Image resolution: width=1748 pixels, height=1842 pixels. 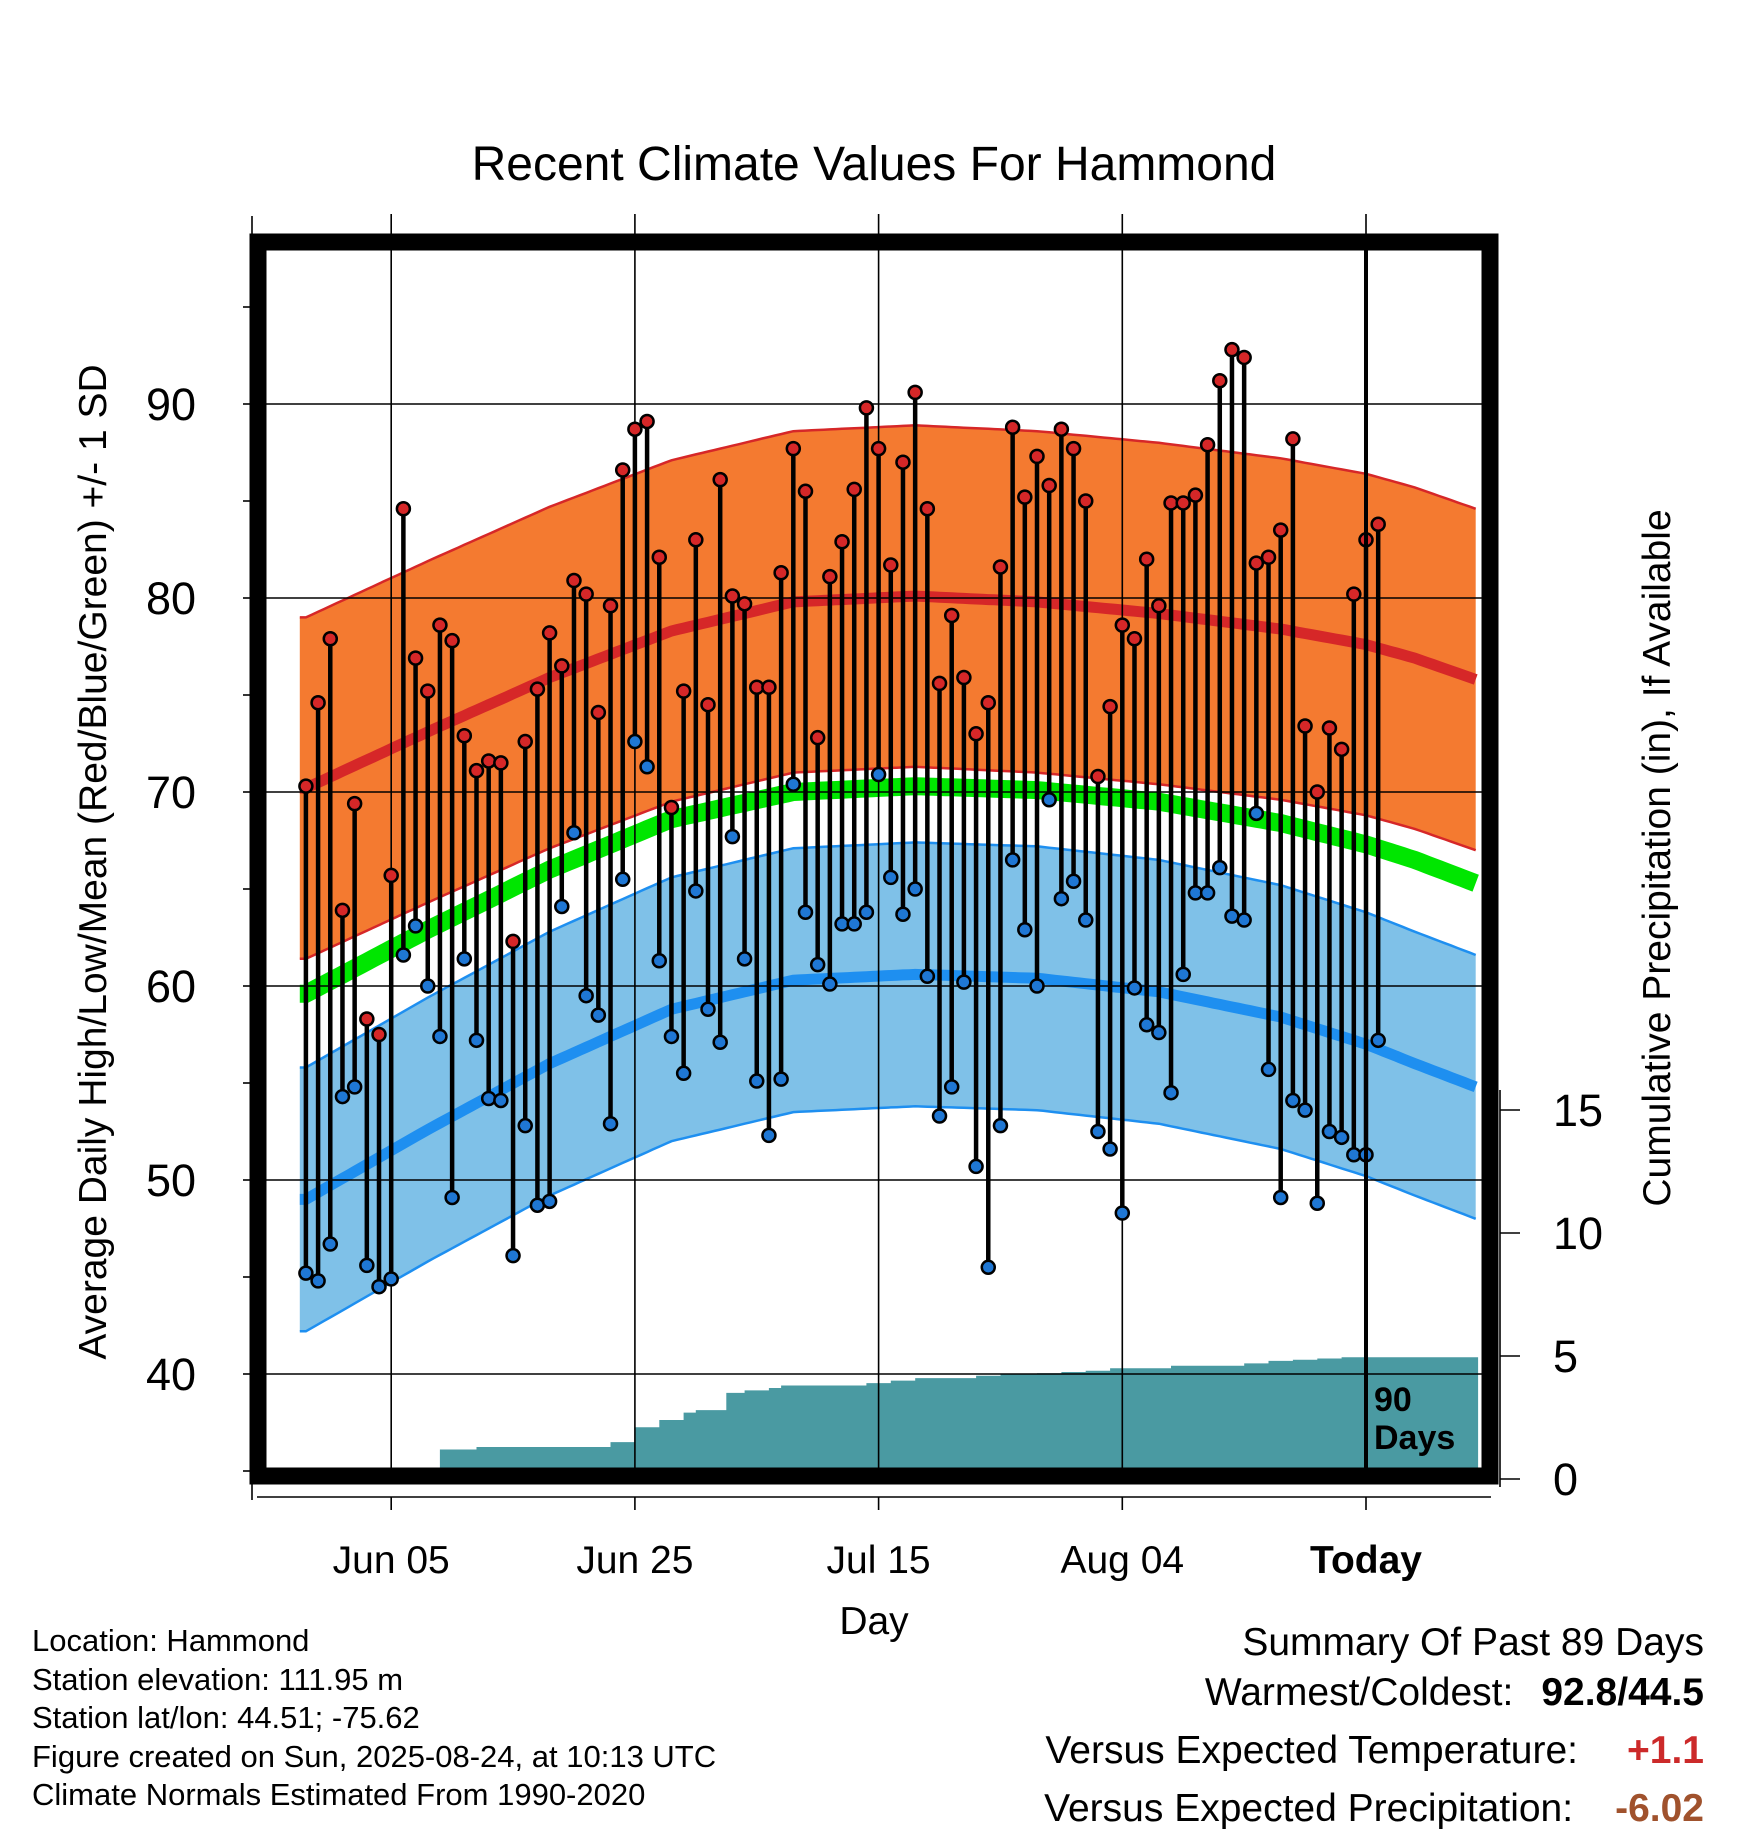 I want to click on temp-value: +1.1, so click(x=1665, y=1750).